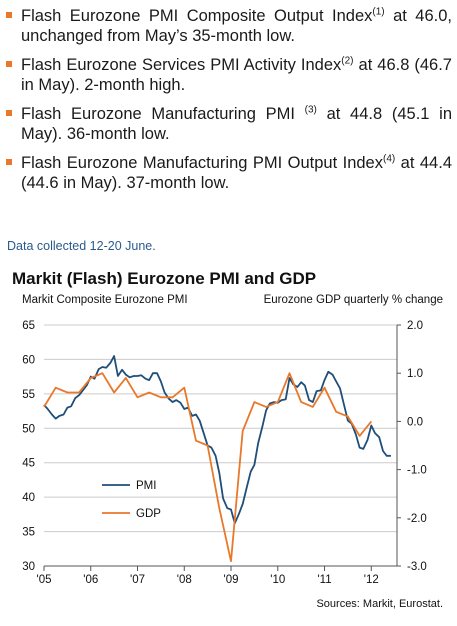 Image resolution: width=457 pixels, height=626 pixels. Describe the element at coordinates (417, 567) in the screenshot. I see `right-tick-label: -3.0` at that location.